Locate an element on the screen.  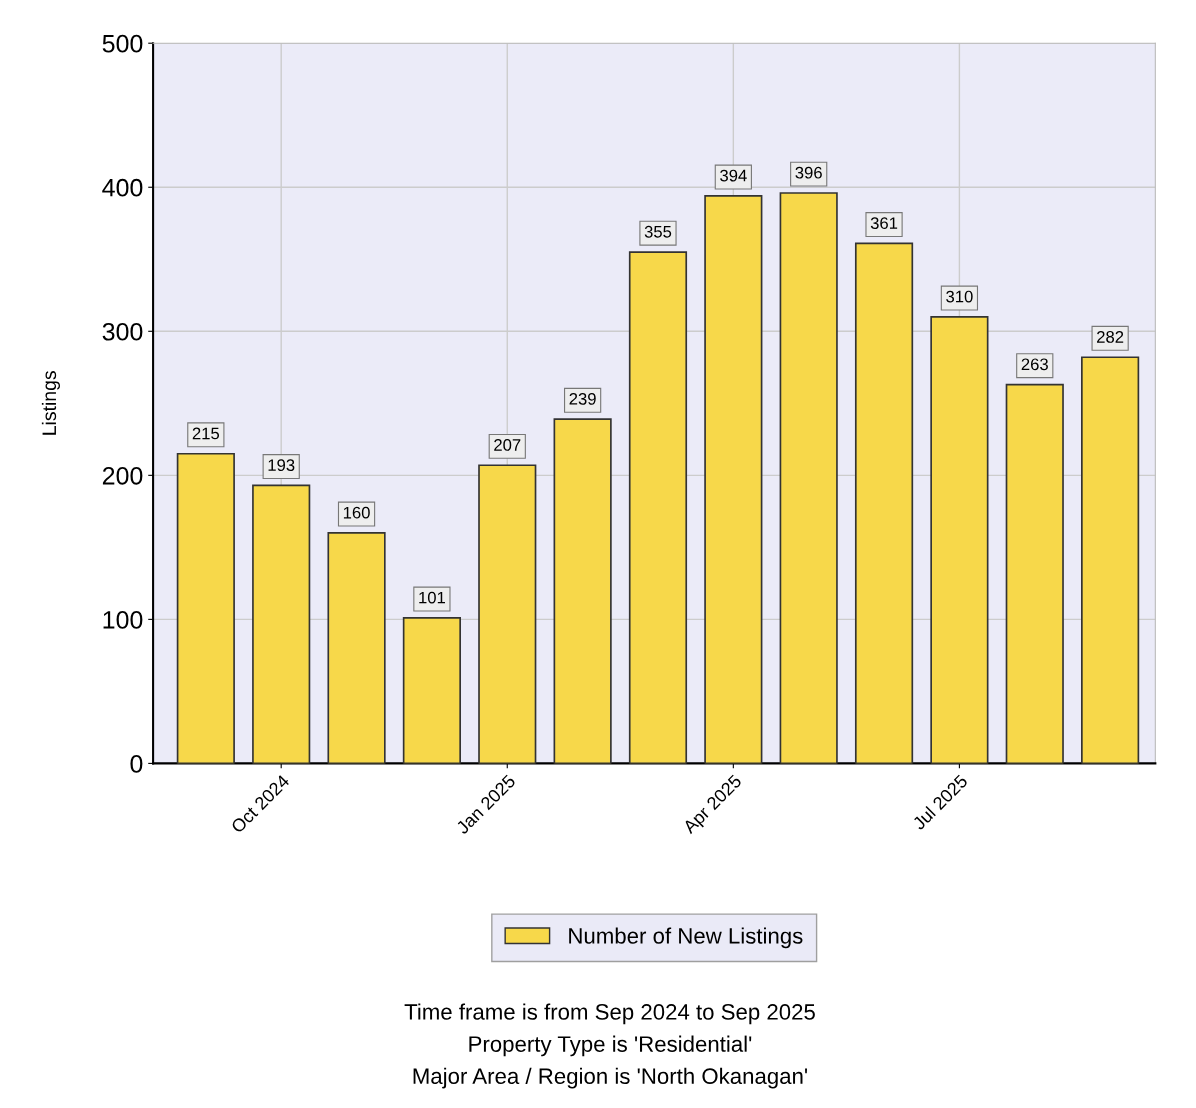
data-label: 193 is located at coordinates (281, 465).